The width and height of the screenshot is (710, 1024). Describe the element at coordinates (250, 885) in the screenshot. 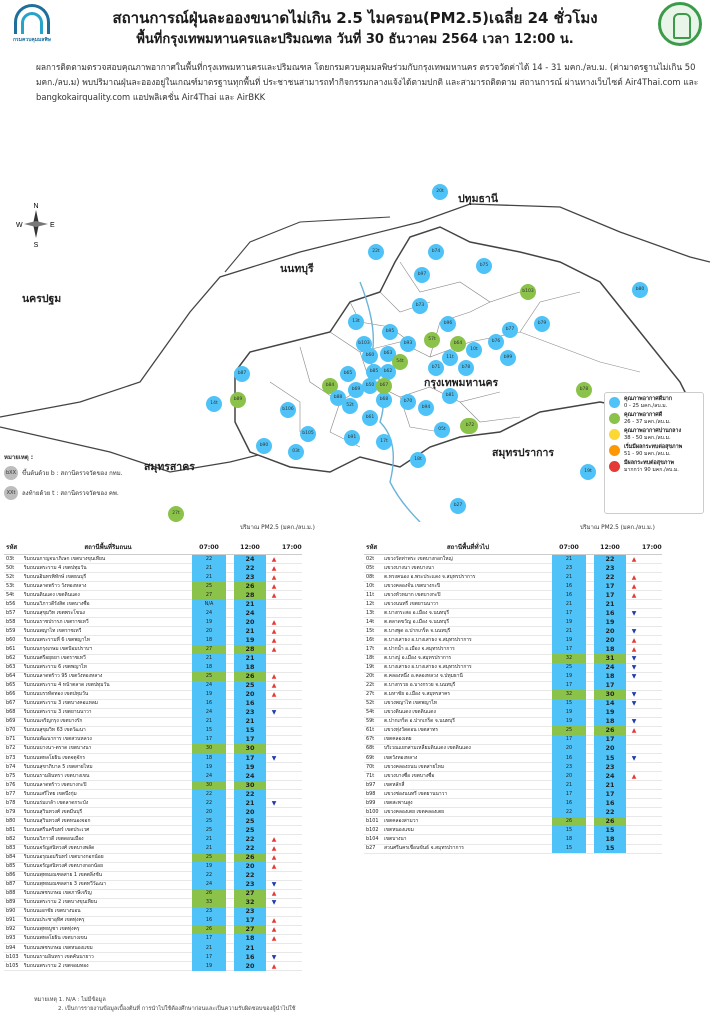

I see `value-1200: 23` at that location.